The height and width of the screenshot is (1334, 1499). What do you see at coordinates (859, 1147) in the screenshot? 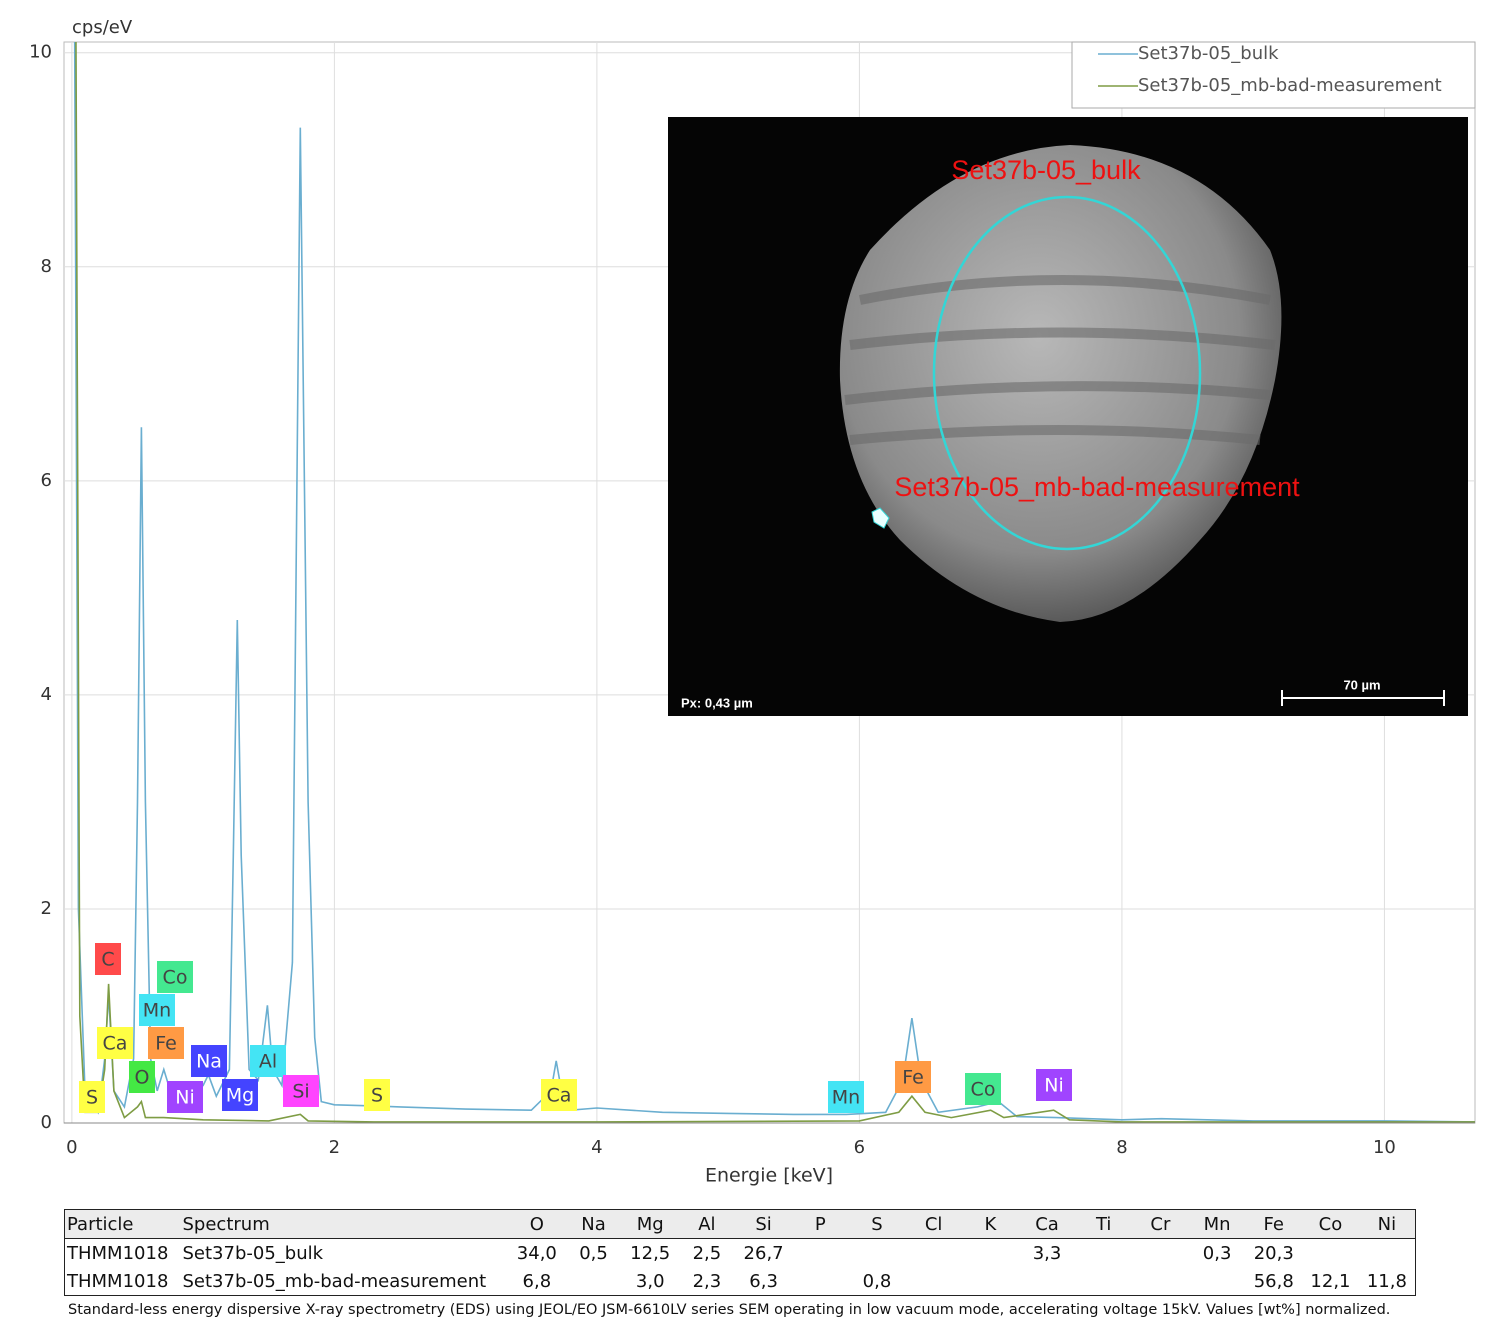
I see `x-tick-label: 6` at bounding box center [859, 1147].